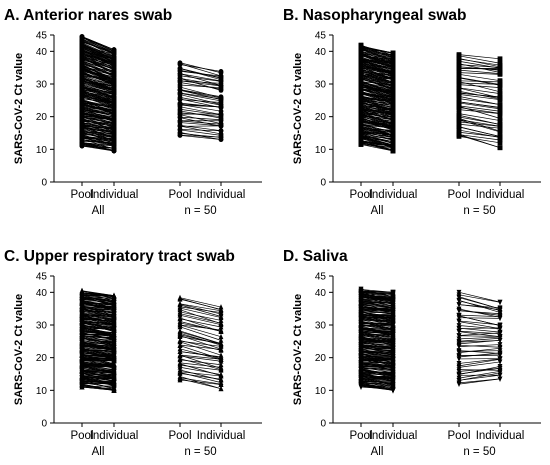 This screenshot has width=550, height=465. Describe the element at coordinates (321, 293) in the screenshot. I see `y-tick-label: 40` at that location.